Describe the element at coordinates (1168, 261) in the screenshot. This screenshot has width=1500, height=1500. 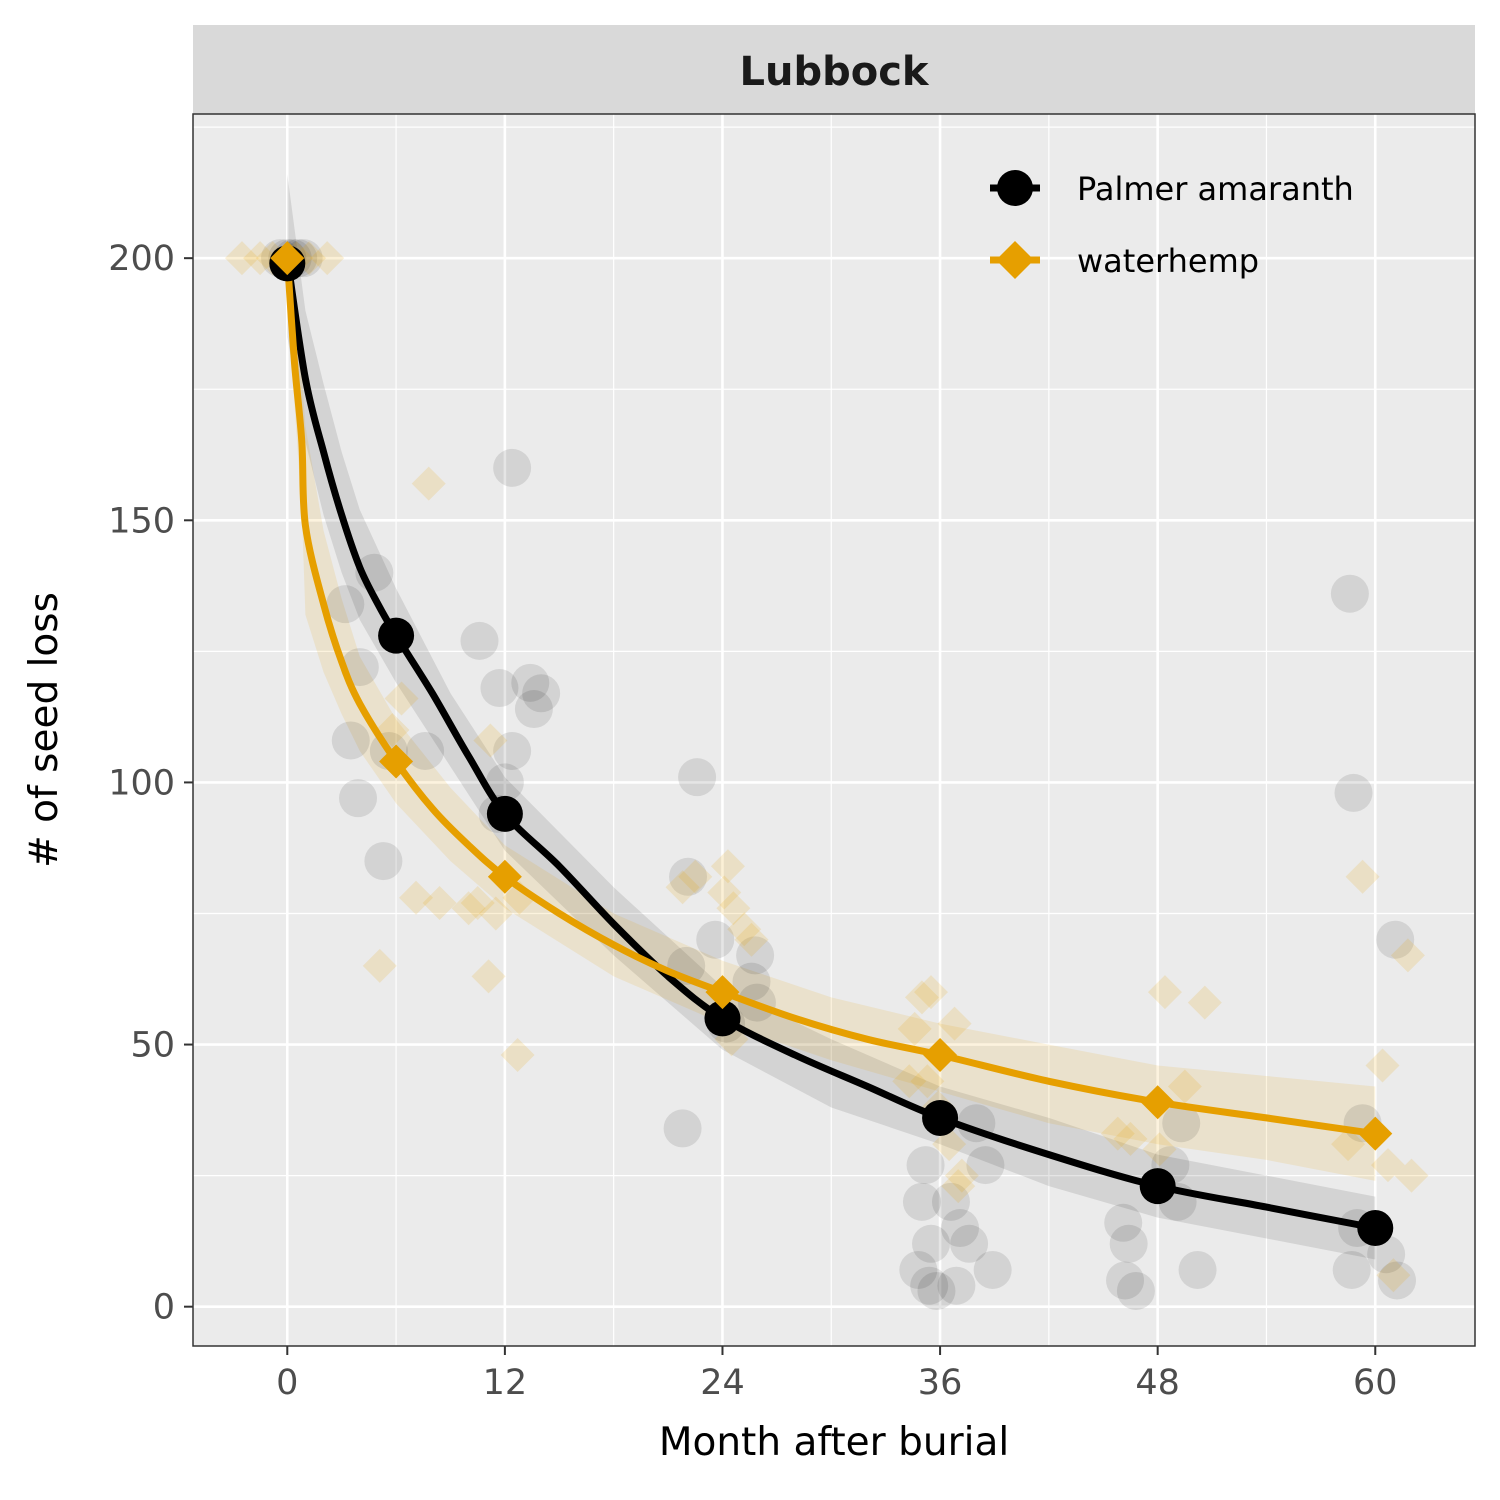
I see `legend-label-waterhemp: waterhemp` at that location.